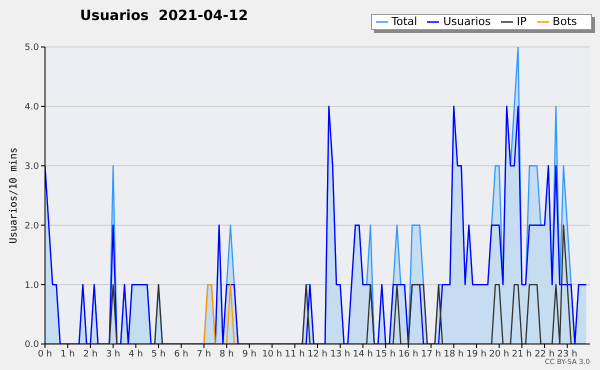  What do you see at coordinates (454, 354) in the screenshot?
I see `x-tick-label: 18 h` at bounding box center [454, 354].